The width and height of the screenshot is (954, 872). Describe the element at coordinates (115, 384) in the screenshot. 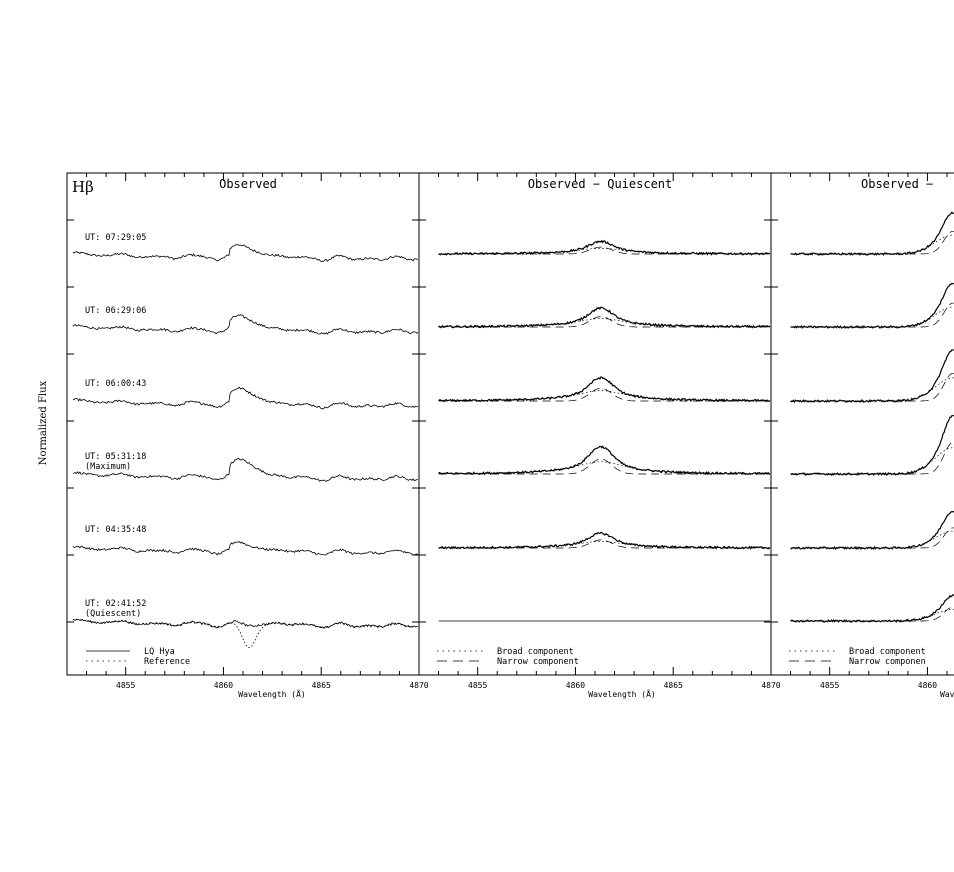

I see `series-label: UT: 06:00:43` at that location.